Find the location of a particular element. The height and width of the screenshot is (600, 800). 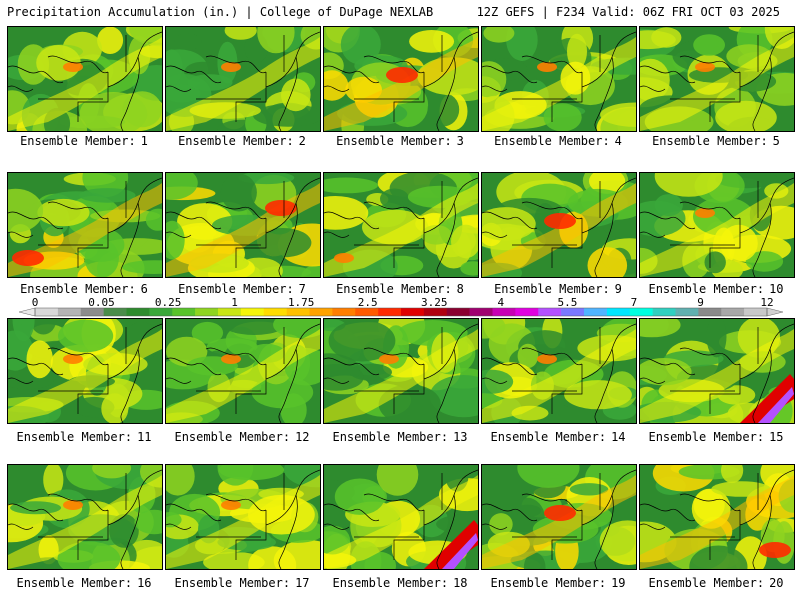

colorbar-tick-label: 2.5 is located at coordinates (368, 303).